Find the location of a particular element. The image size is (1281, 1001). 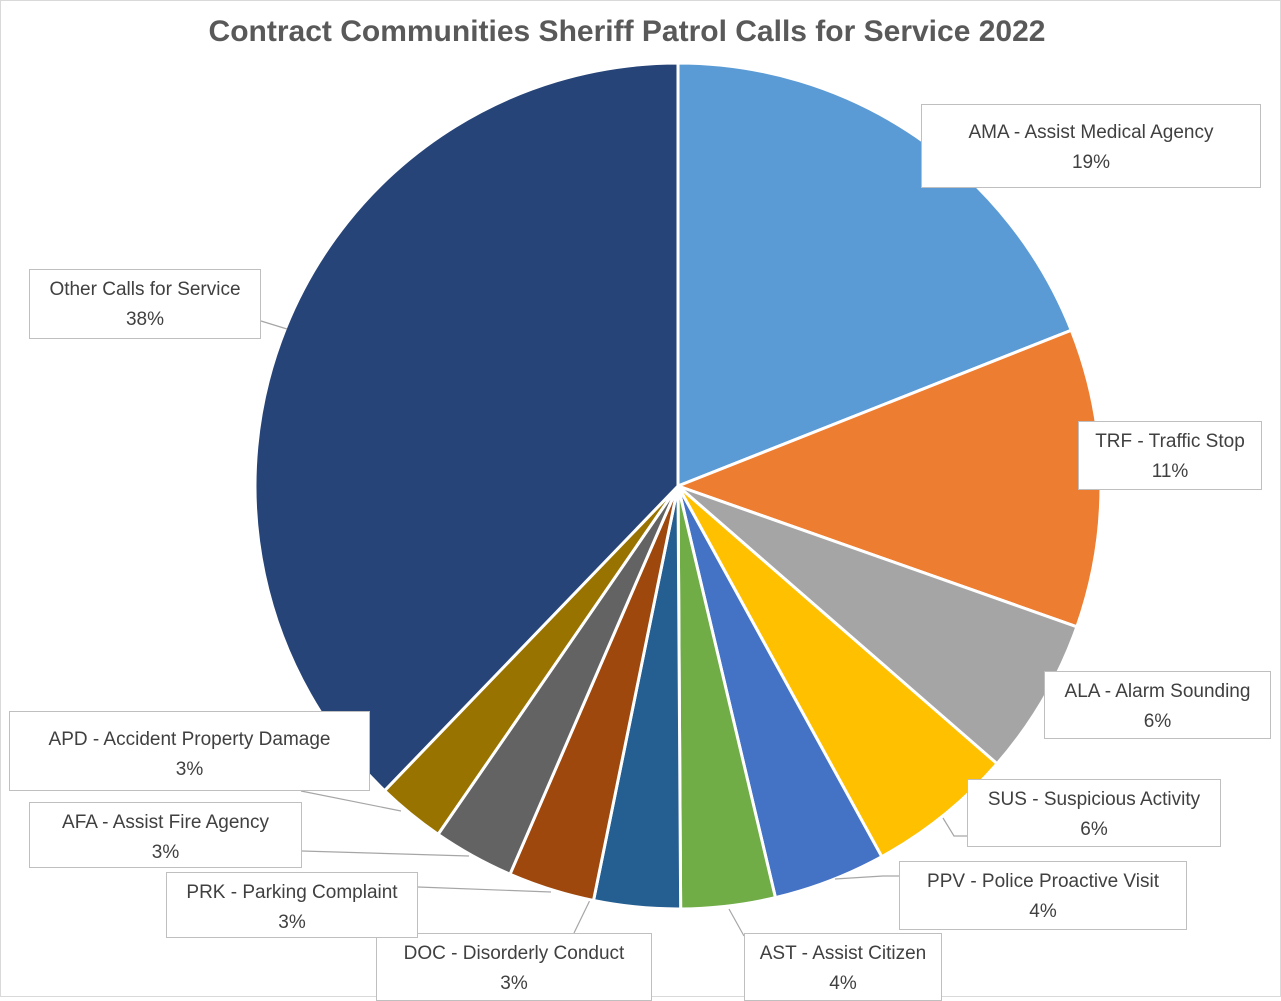

data-label: AST - Assist Citizen 4% is located at coordinates (843, 967).